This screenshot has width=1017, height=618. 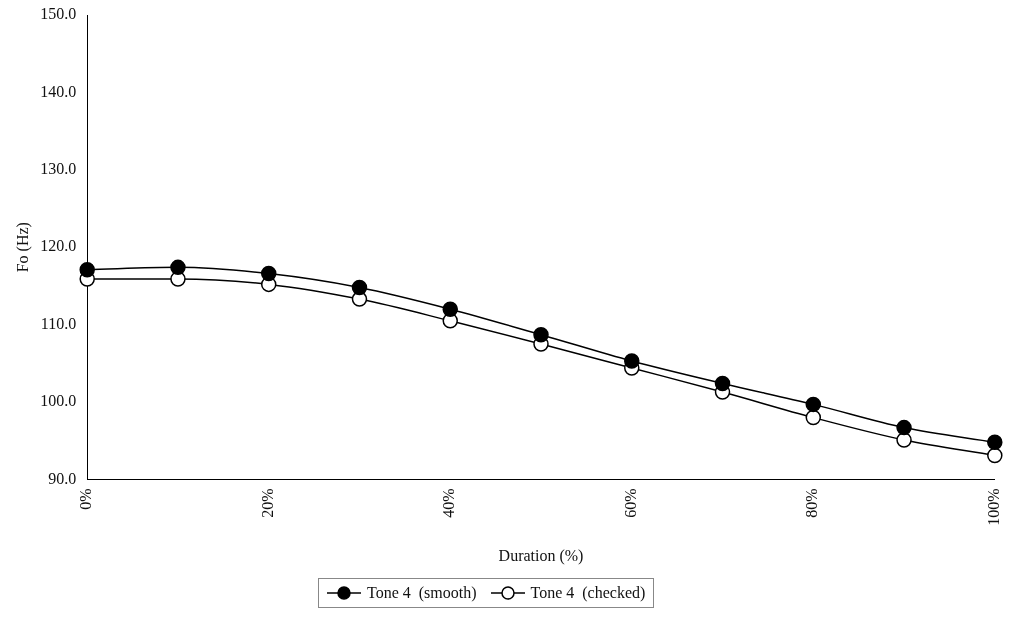 What do you see at coordinates (58, 91) in the screenshot?
I see `y-tick-label: 140.0` at bounding box center [58, 91].